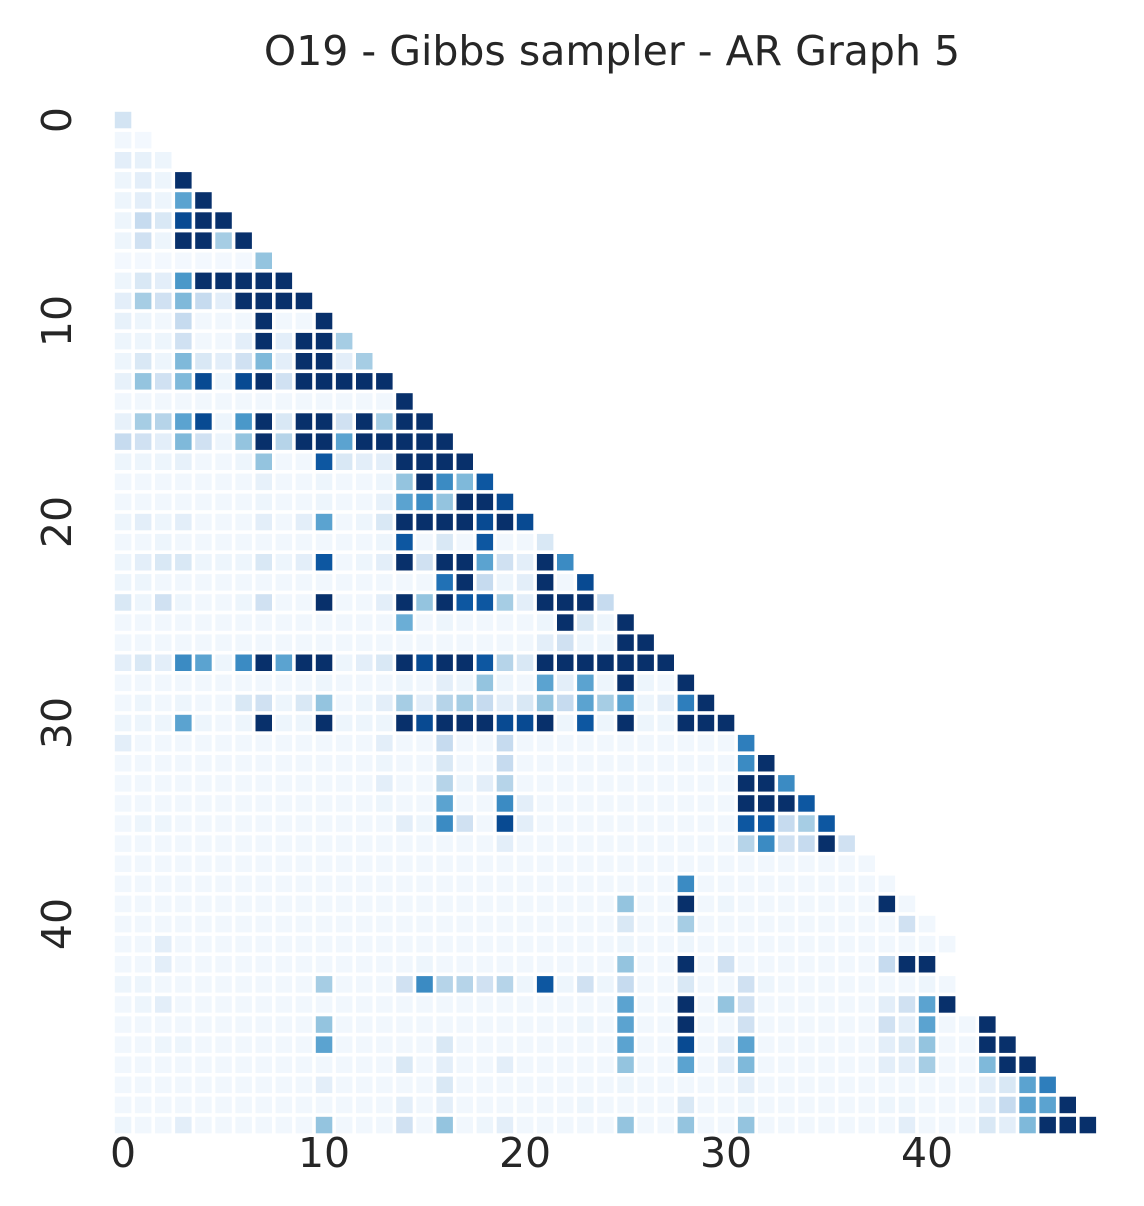  What do you see at coordinates (57, 321) in the screenshot?
I see `y-tick-label: 10` at bounding box center [57, 321].